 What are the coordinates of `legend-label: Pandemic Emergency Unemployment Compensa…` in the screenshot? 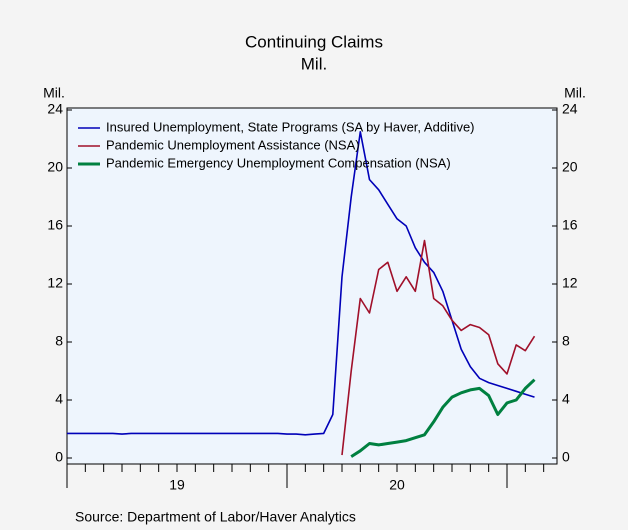 It's located at (278, 162).